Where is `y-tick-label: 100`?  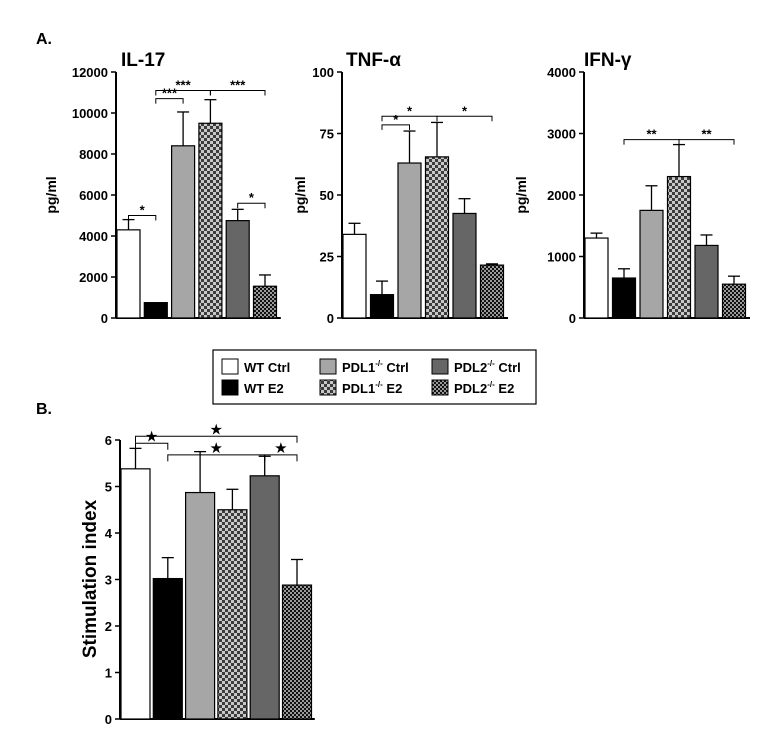
y-tick-label: 100 is located at coordinates (323, 72).